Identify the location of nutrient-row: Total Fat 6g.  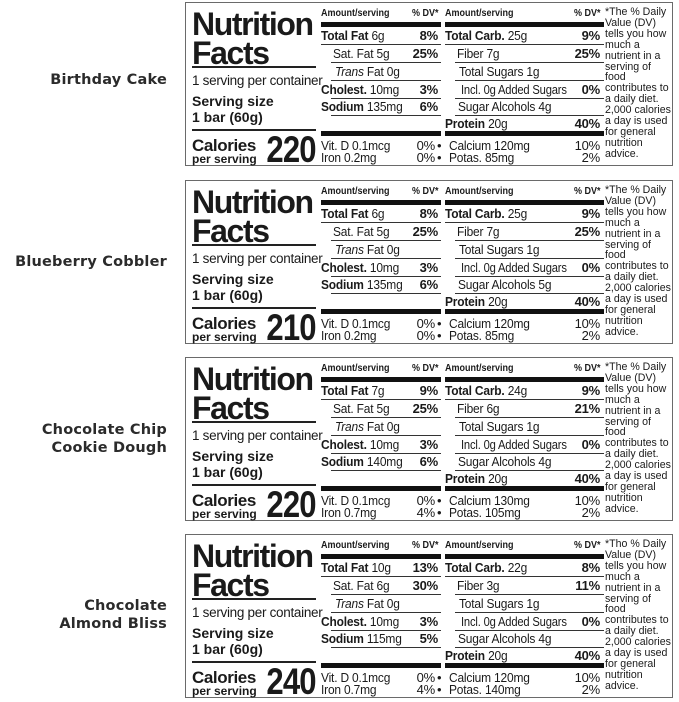
(353, 213).